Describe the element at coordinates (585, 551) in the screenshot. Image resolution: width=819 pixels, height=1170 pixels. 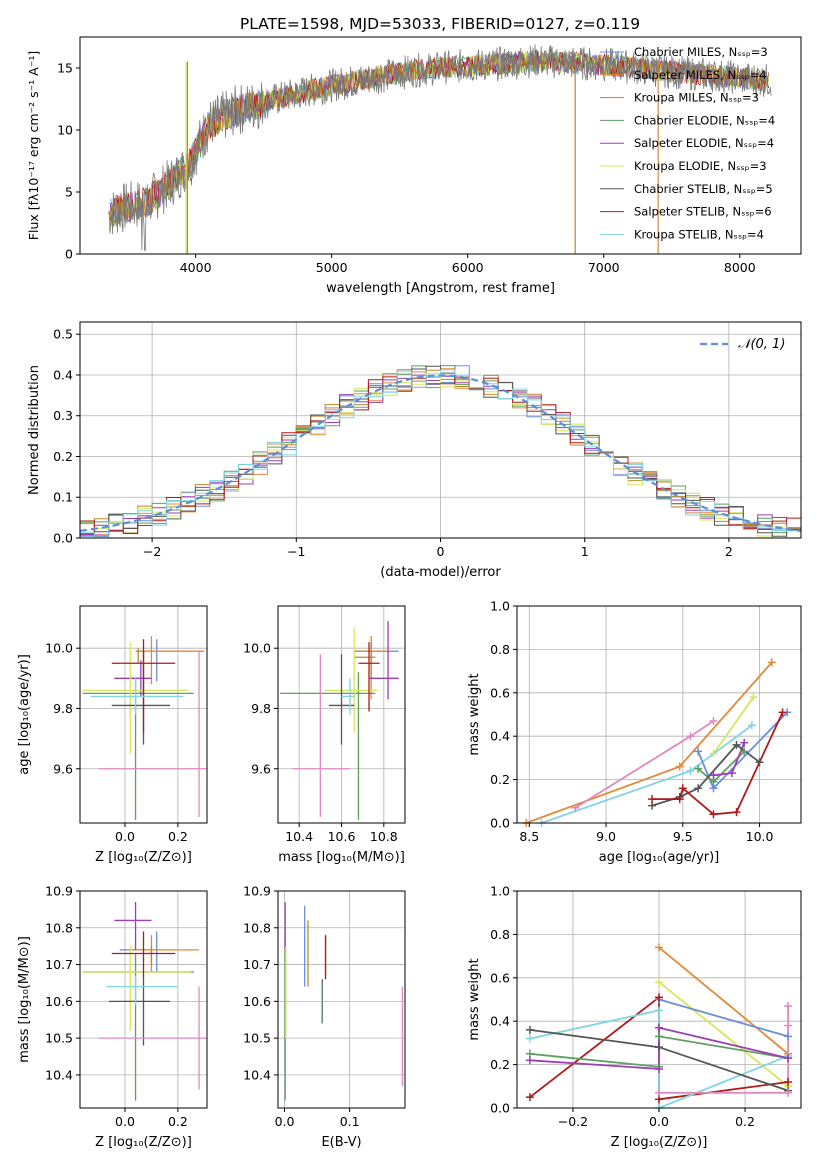
I see `x-tick-label: 1` at that location.